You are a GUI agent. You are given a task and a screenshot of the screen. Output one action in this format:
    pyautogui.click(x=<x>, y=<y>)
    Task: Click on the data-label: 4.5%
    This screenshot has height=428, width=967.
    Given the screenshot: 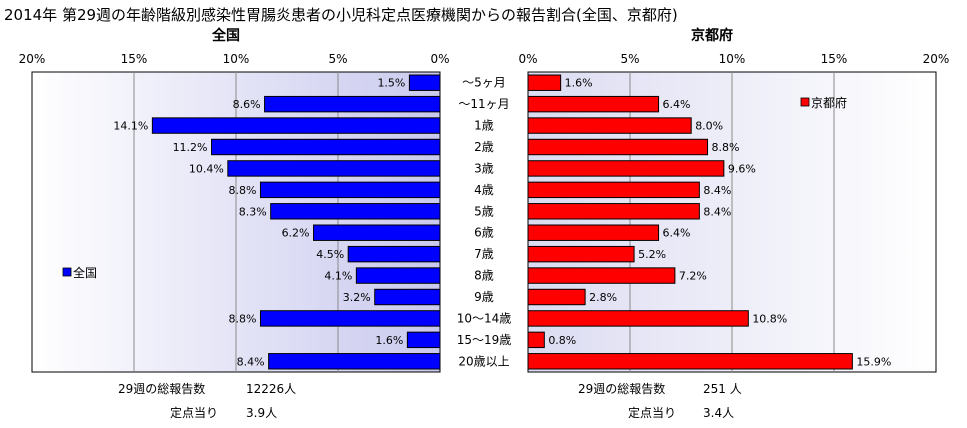 What is the action you would take?
    pyautogui.click(x=330, y=254)
    